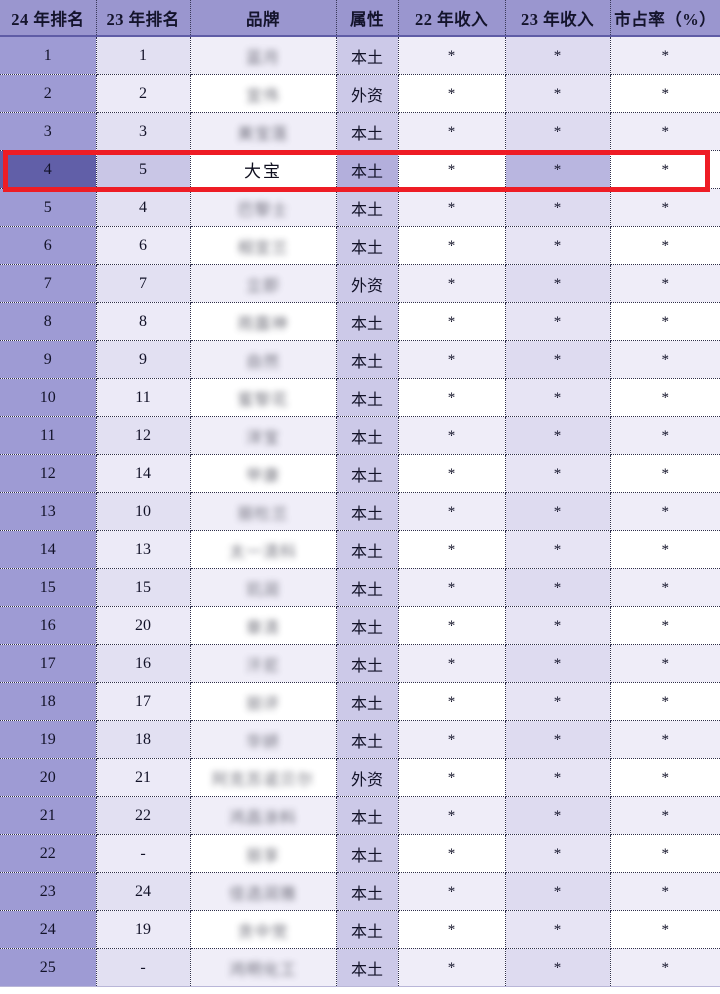 The image size is (720, 994). What do you see at coordinates (360, 511) in the screenshot?
I see `table-row: 13 10 丽杜兰 本土 * * *` at bounding box center [360, 511].